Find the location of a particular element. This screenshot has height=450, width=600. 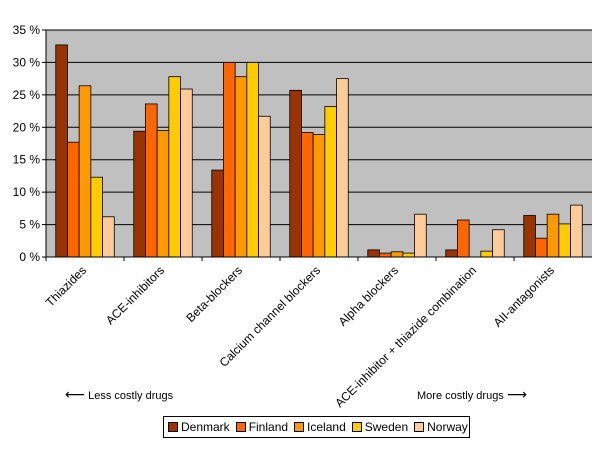

x-category-label: Thiazides is located at coordinates (66, 286).